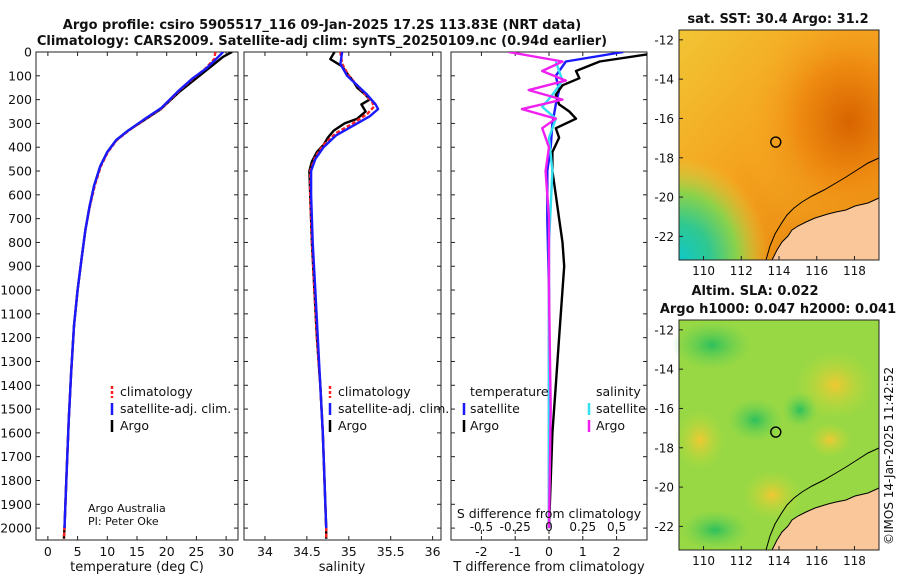 The width and height of the screenshot is (900, 580). Describe the element at coordinates (776, 432) in the screenshot. I see `sla-argo-marker` at that location.